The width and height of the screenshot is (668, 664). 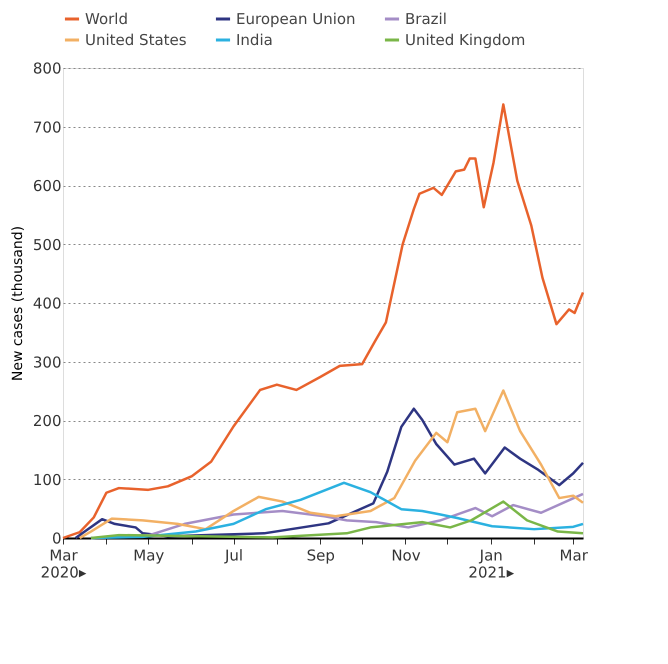 I want to click on legend-label: India, so click(x=254, y=40).